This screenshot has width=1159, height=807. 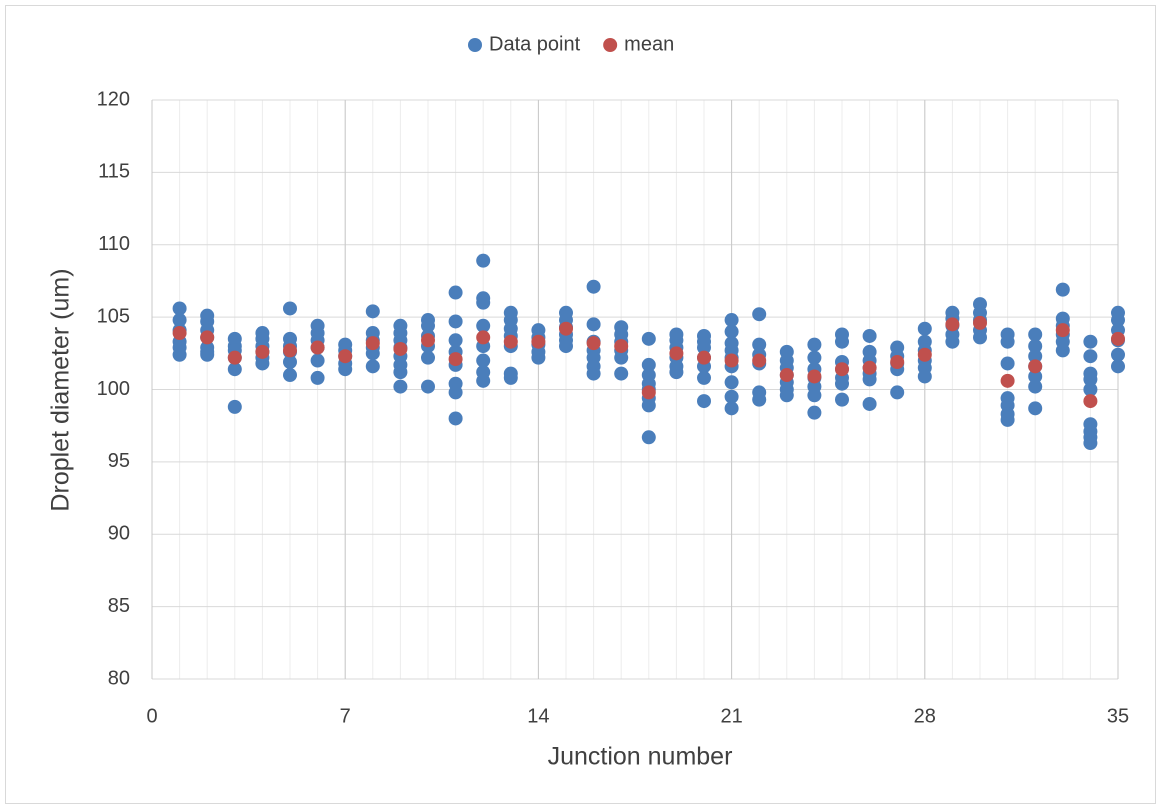 I want to click on x-tick-label: 28, so click(x=925, y=716).